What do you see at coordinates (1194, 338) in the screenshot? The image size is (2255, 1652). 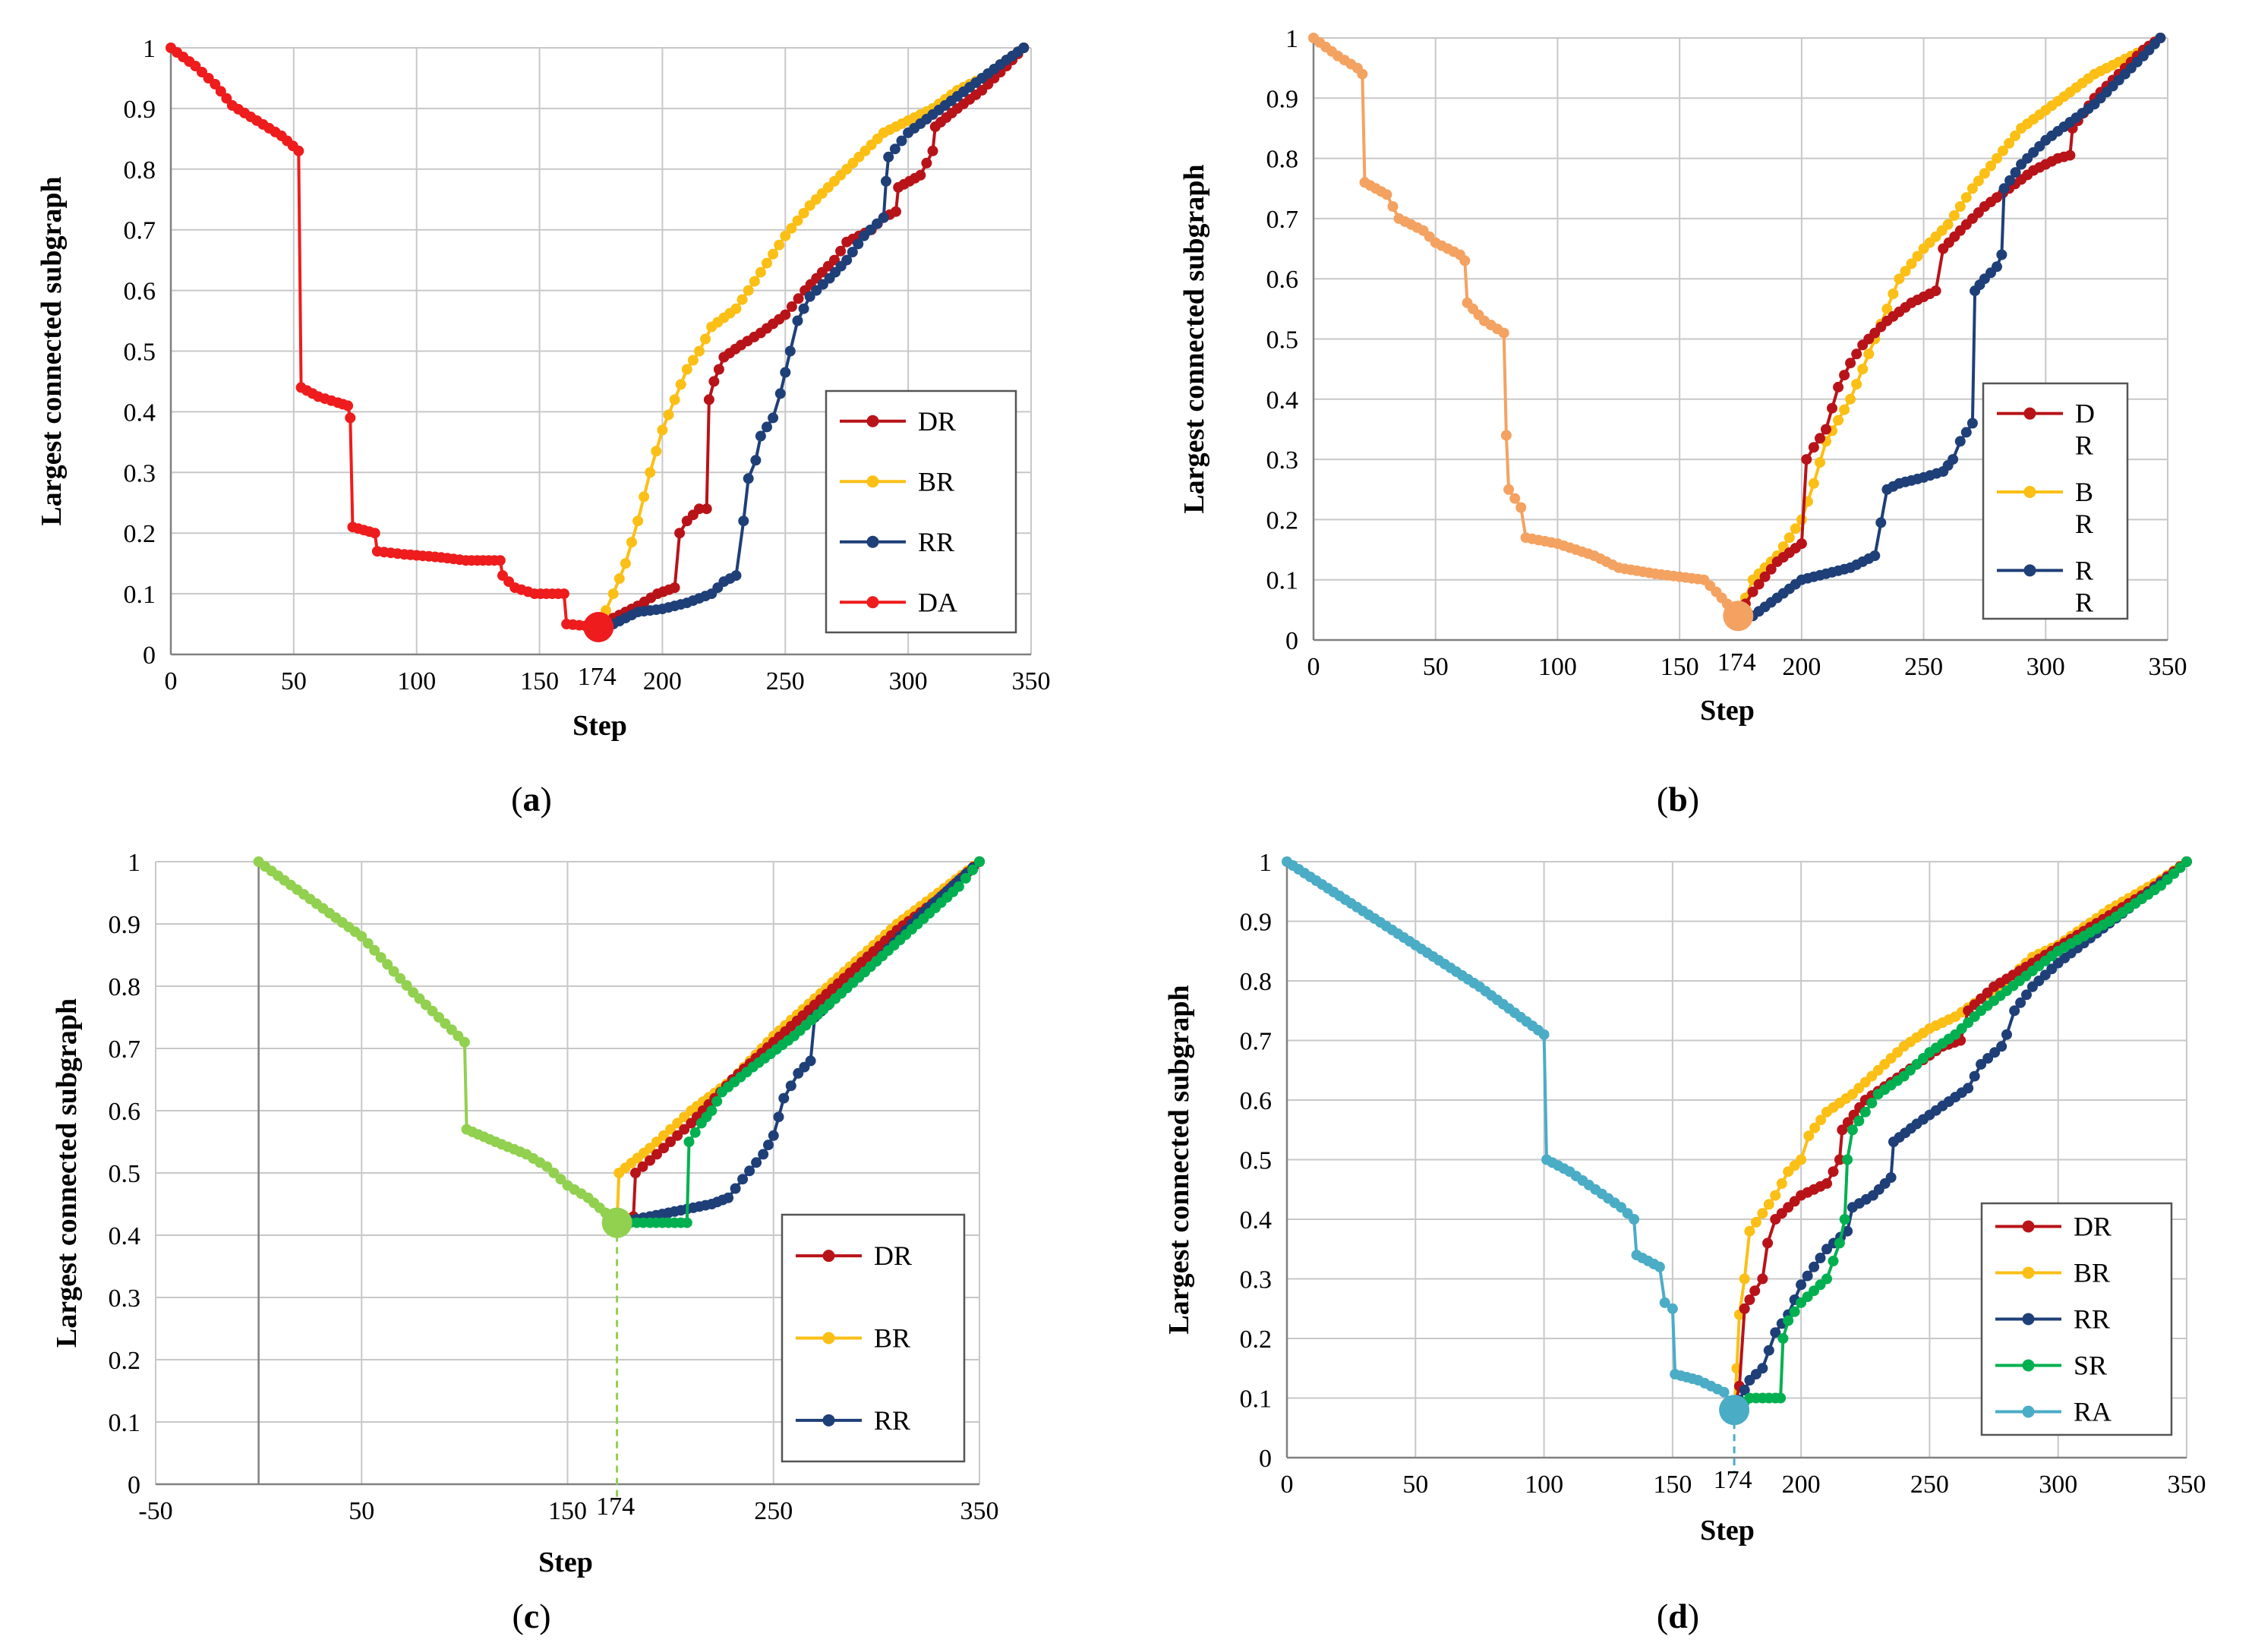 I see `y-axis-title: Largest connected subgraph` at bounding box center [1194, 338].